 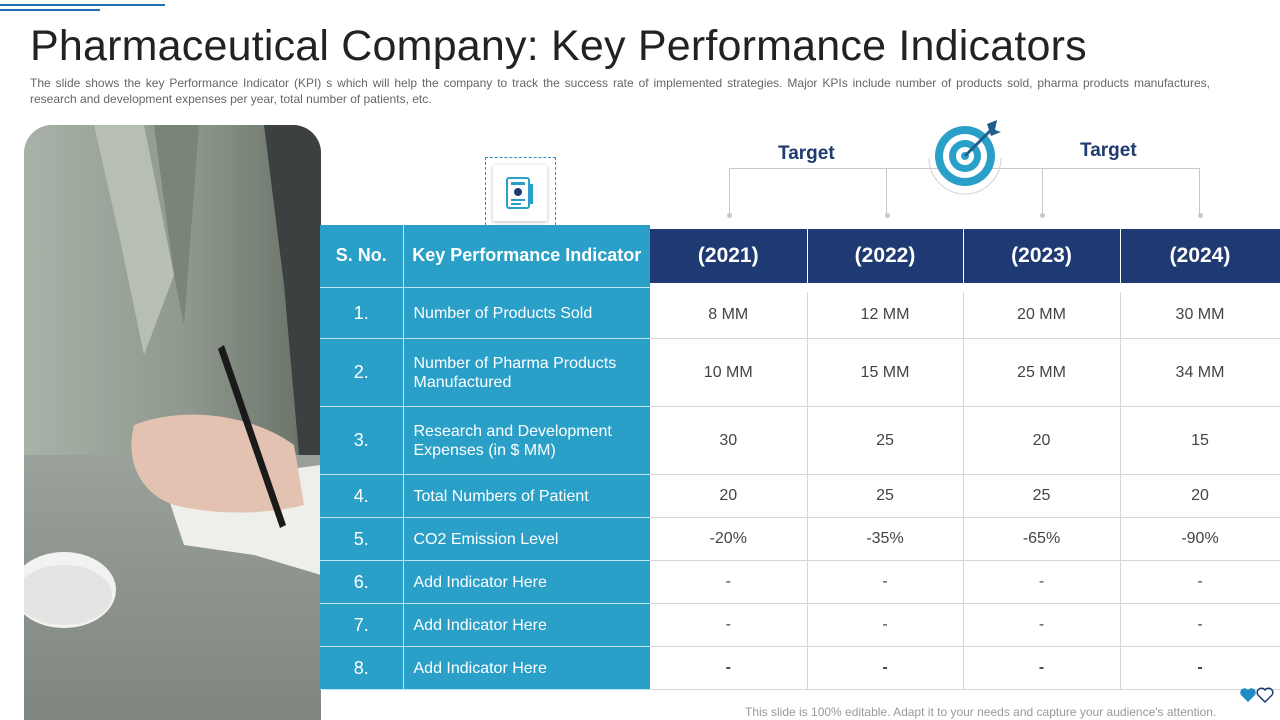 What do you see at coordinates (526, 313) in the screenshot?
I see `row-kpi-label: Number of Products Sold` at bounding box center [526, 313].